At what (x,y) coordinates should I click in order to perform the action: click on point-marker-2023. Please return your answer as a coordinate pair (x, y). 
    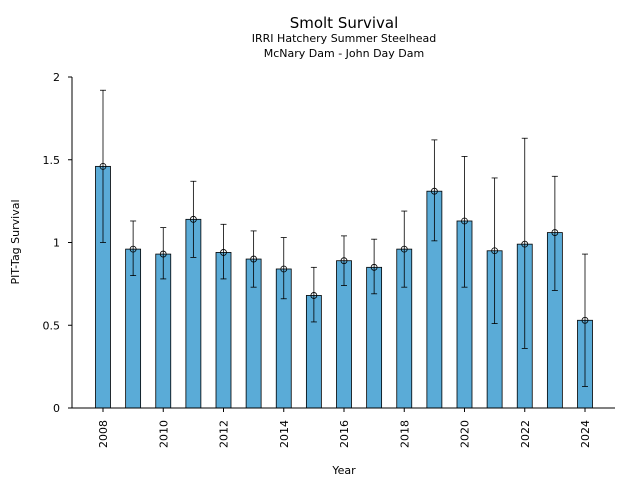
    Looking at the image, I should click on (555, 232).